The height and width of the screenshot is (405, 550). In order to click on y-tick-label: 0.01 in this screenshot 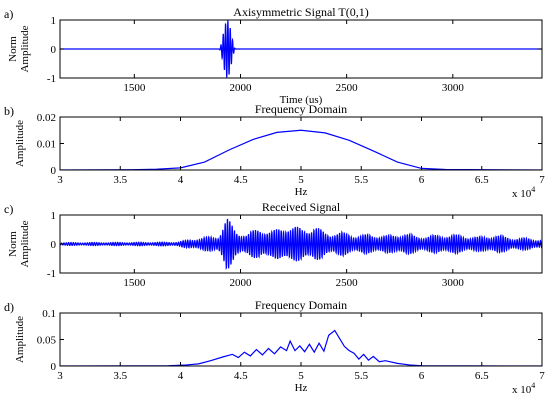, I will do `click(46, 145)`.